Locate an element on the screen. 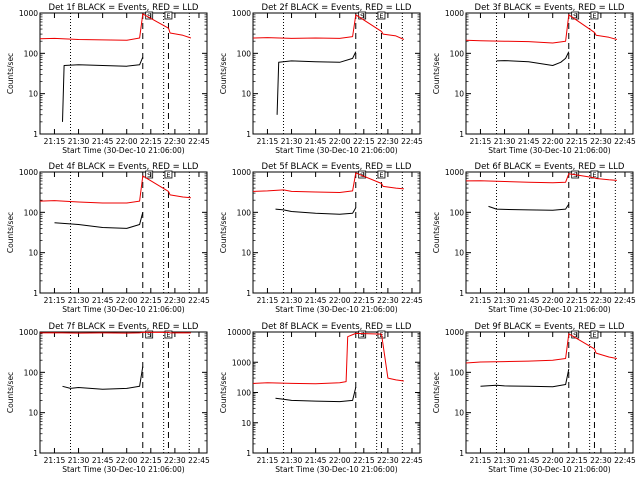 This screenshot has height=480, width=640. panel-title: Det 8f BLACK = Events, RED = LLD is located at coordinates (337, 327).